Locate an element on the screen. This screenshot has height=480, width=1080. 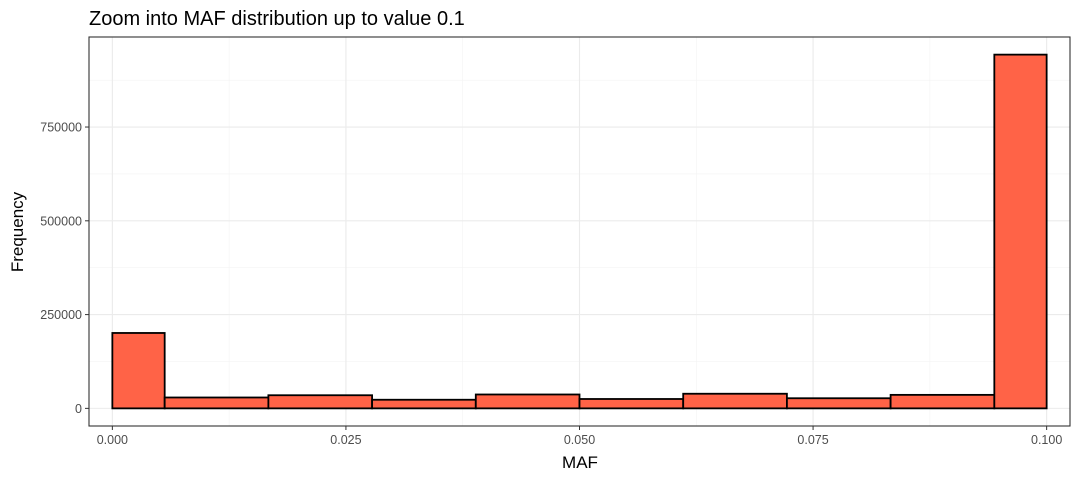
y-tick-label: 500000 is located at coordinates (61, 221).